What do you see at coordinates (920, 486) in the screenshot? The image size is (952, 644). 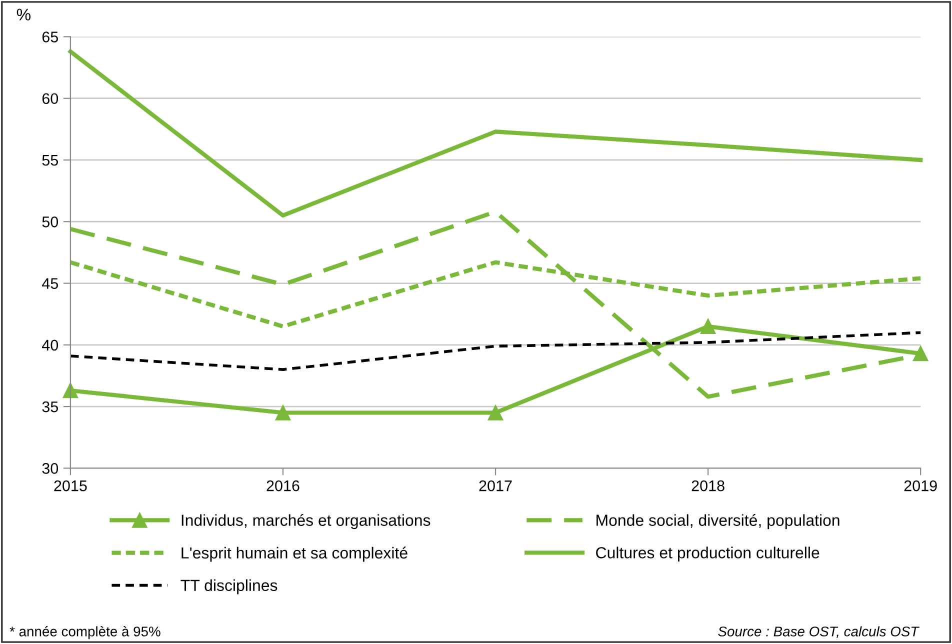 I see `x-tick-label: 2019` at bounding box center [920, 486].